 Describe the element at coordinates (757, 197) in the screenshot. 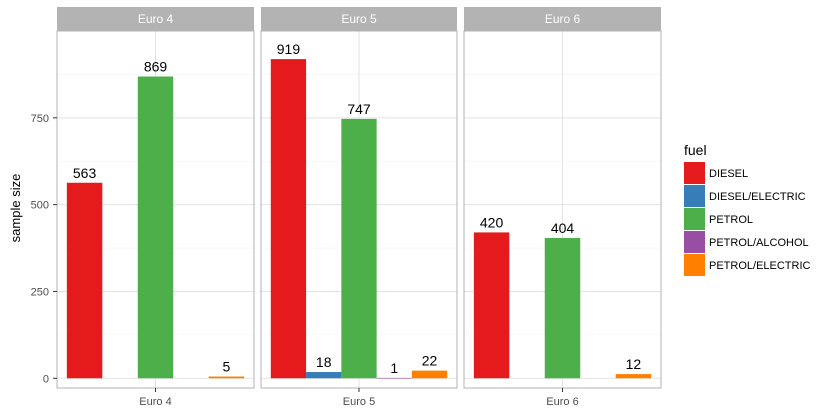

I see `legend-label: DIESEL/ELECTRIC` at that location.